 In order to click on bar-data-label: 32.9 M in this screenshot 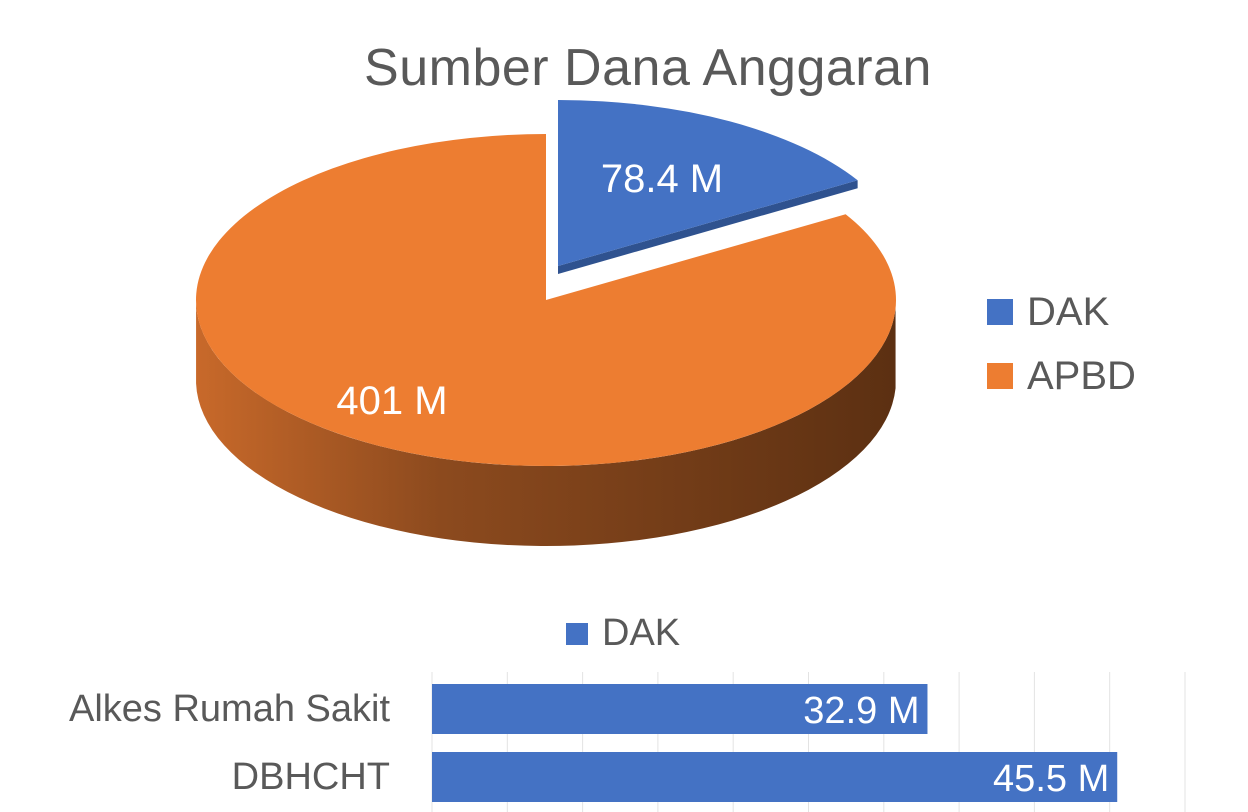, I will do `click(861, 711)`.